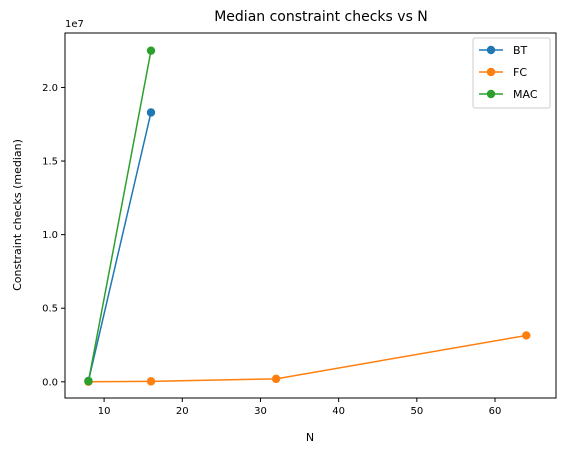 The width and height of the screenshot is (567, 455). I want to click on legend-label-mac: MAC, so click(525, 94).